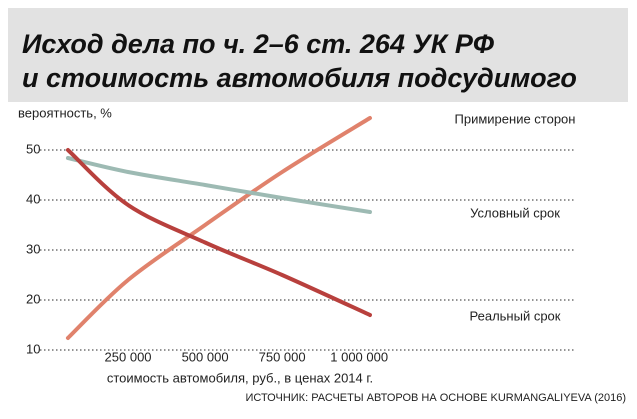 This screenshot has height=419, width=637. Describe the element at coordinates (33, 248) in the screenshot. I see `y-tick-label: 30` at that location.